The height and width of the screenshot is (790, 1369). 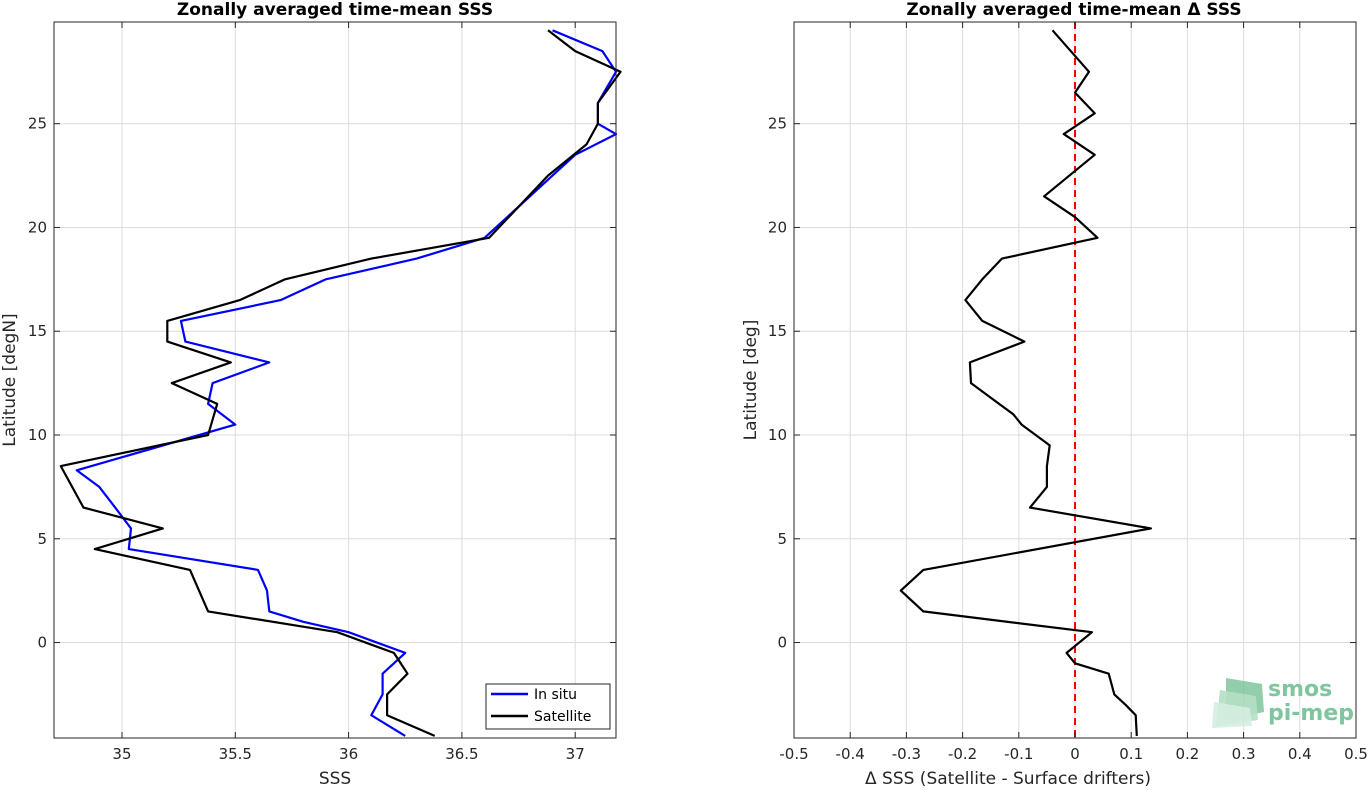 I want to click on right-x-tick-label: 0.2, so click(x=1187, y=754).